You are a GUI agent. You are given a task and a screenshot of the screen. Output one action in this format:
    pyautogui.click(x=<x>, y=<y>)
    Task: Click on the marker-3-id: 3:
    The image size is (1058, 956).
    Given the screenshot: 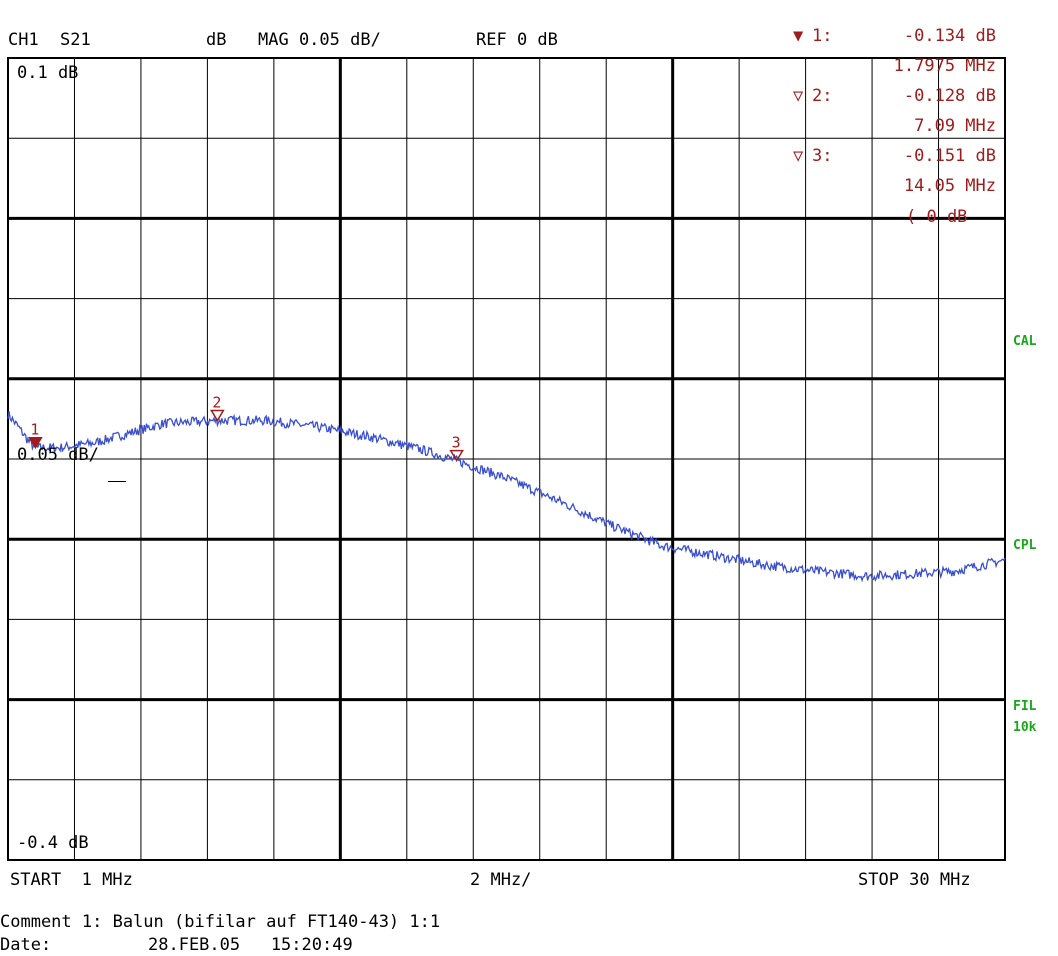 What is the action you would take?
    pyautogui.click(x=822, y=156)
    